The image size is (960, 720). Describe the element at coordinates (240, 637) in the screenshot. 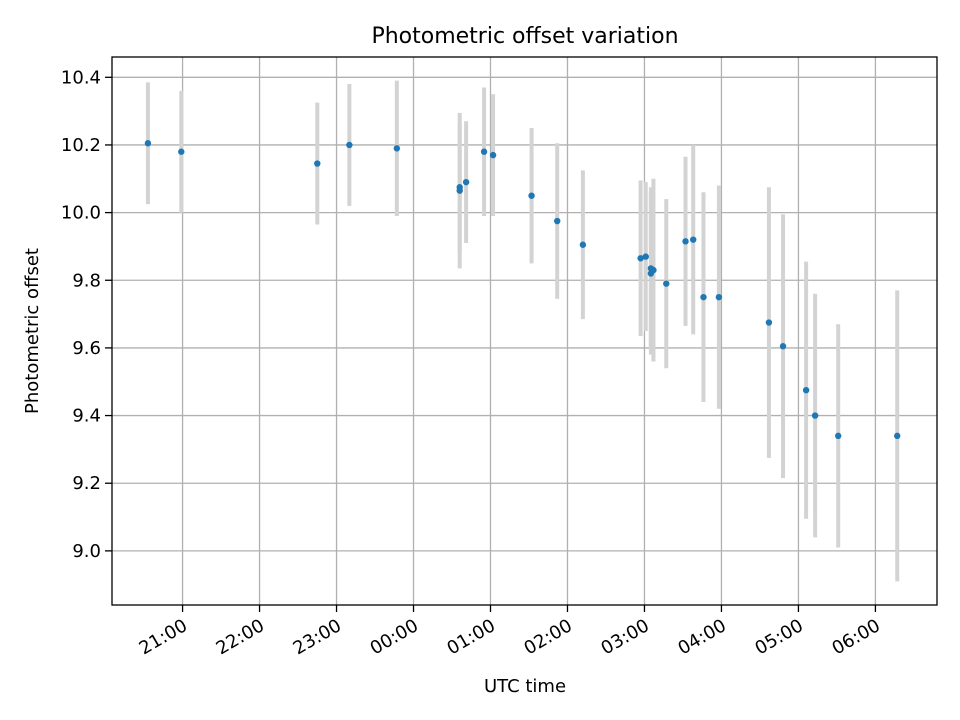

I see `x-tick-label: 22:00` at that location.